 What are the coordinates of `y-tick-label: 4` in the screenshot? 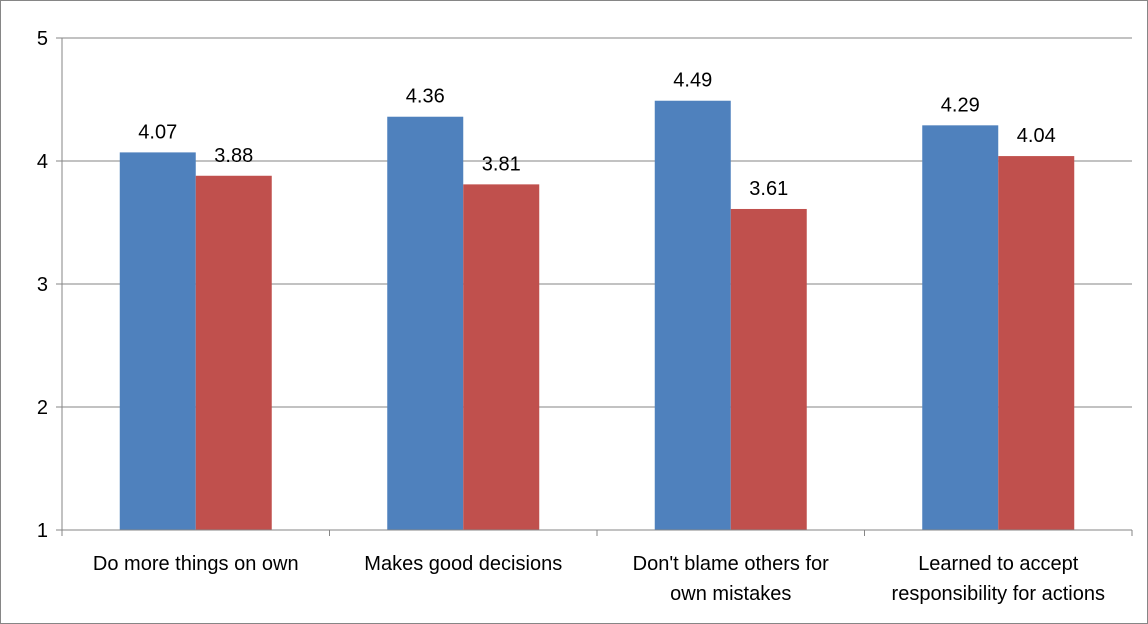 It's located at (42, 162).